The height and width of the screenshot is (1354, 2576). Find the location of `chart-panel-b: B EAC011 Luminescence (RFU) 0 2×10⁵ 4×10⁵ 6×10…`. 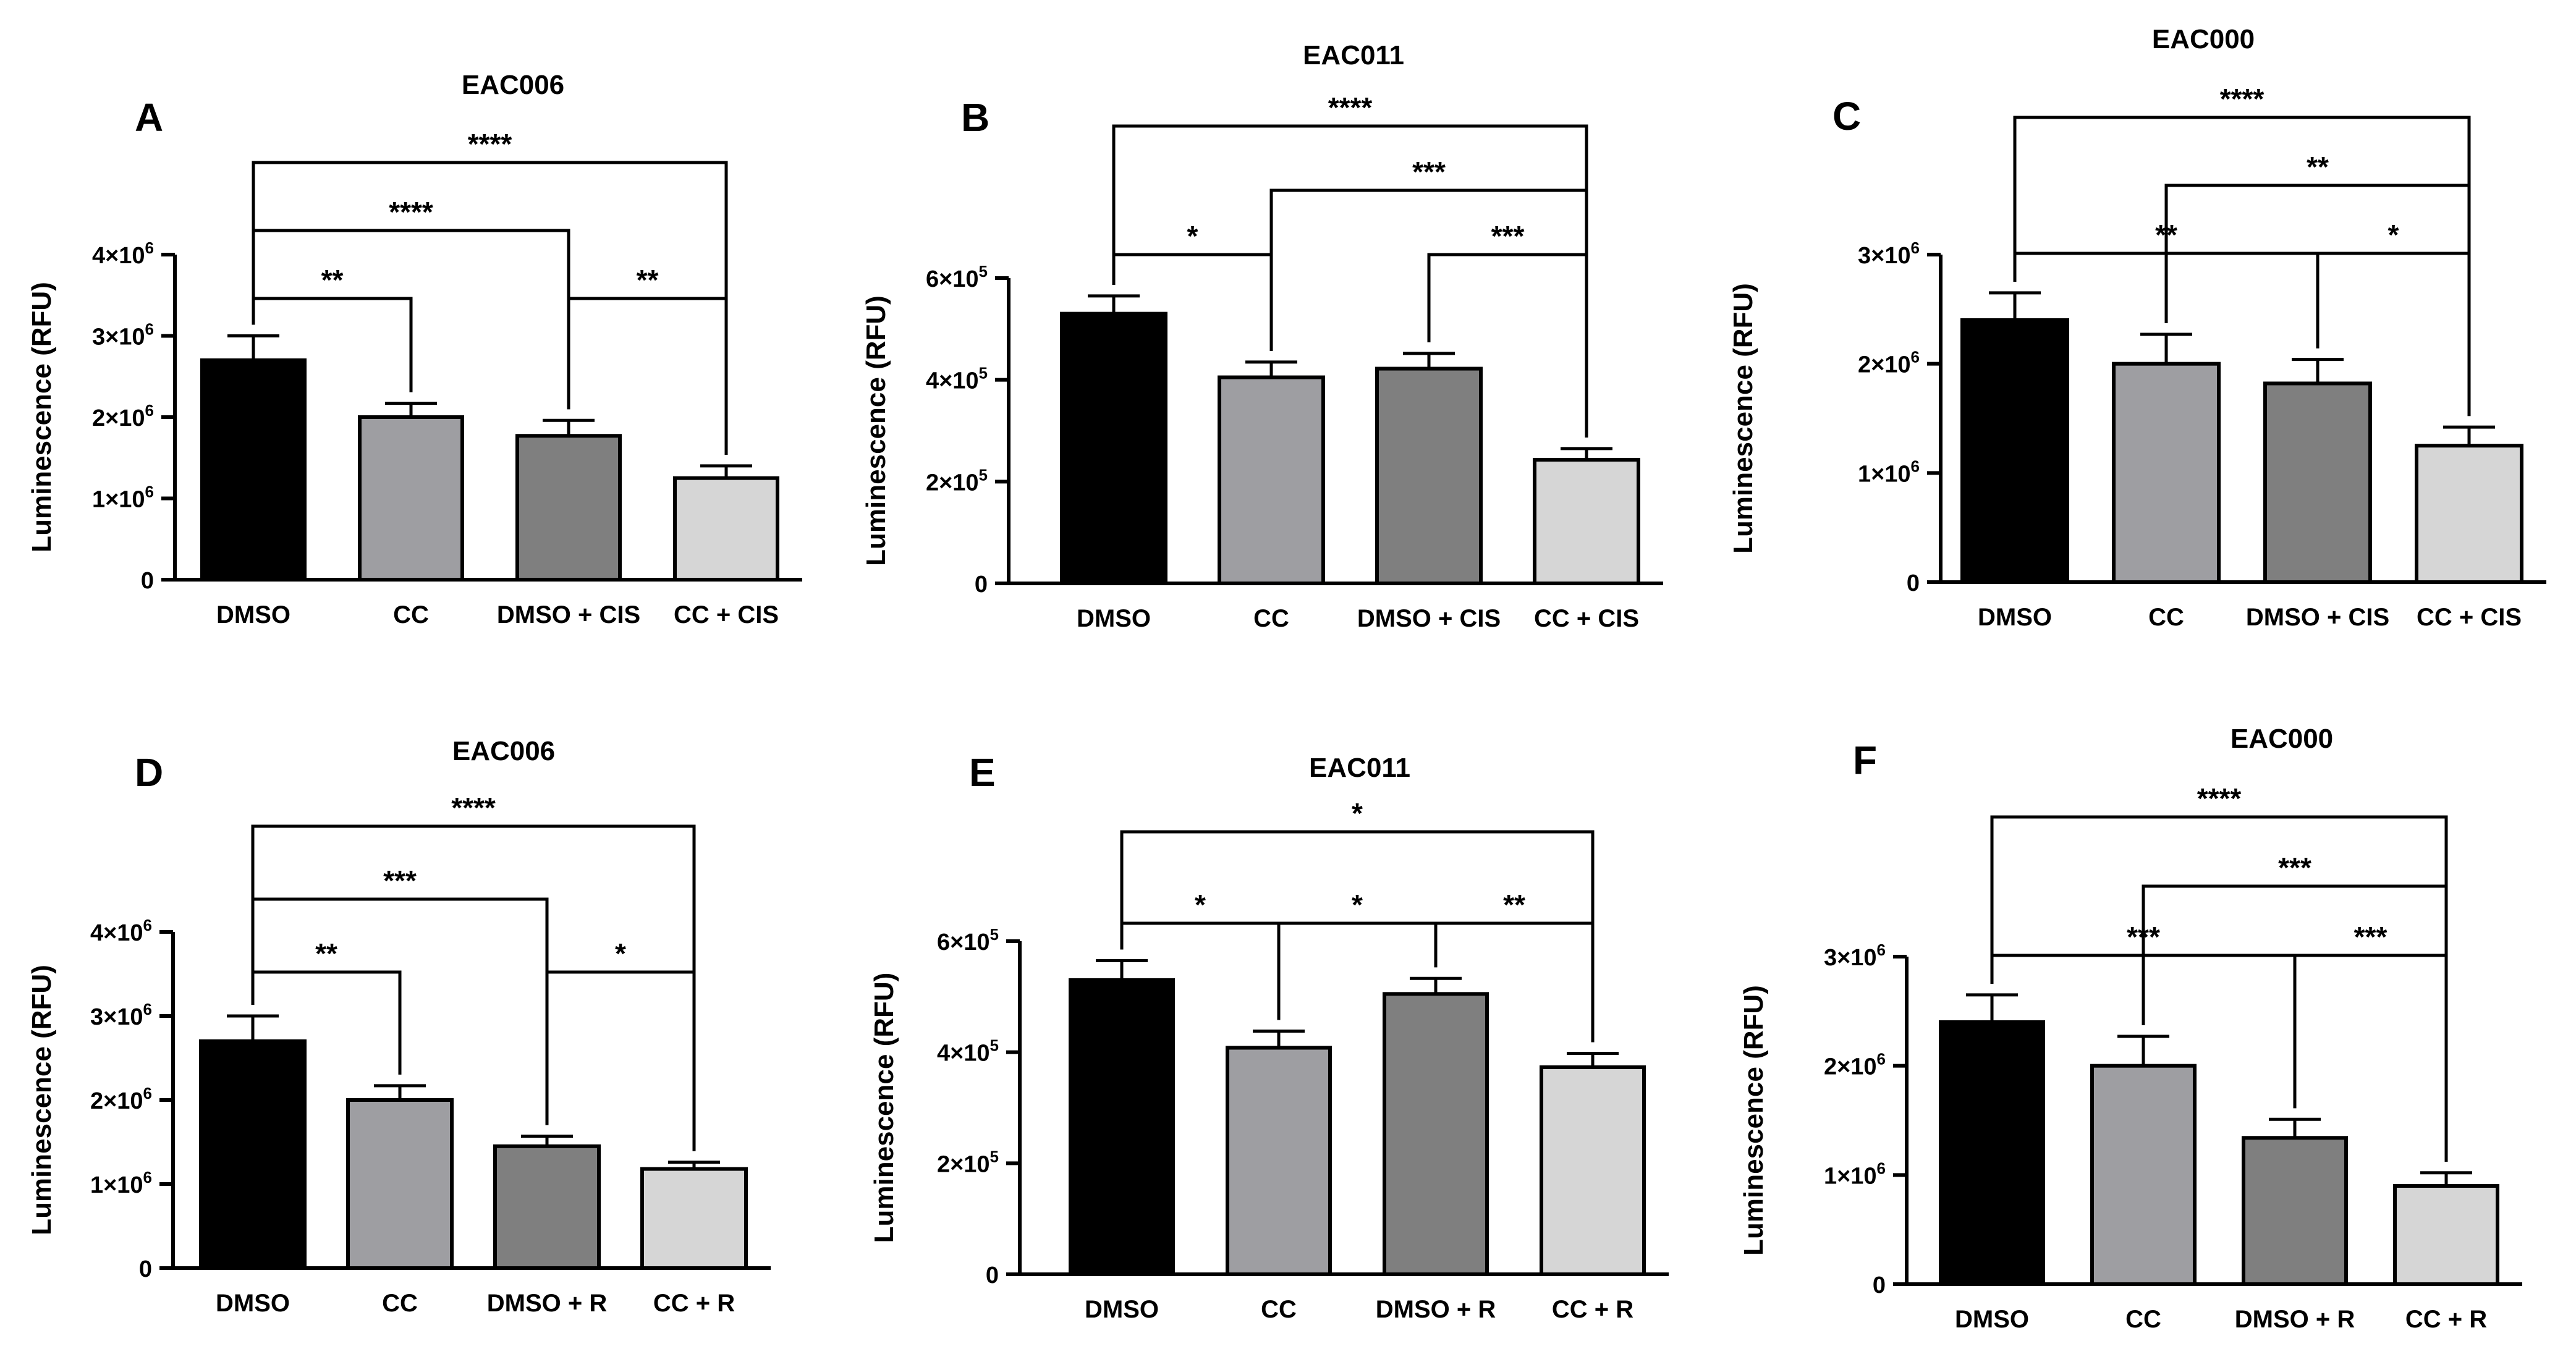

chart-panel-b: B EAC011 Luminescence (RFU) 0 2×10⁵ 4×10⁵ 6×10… is located at coordinates (1262, 336).